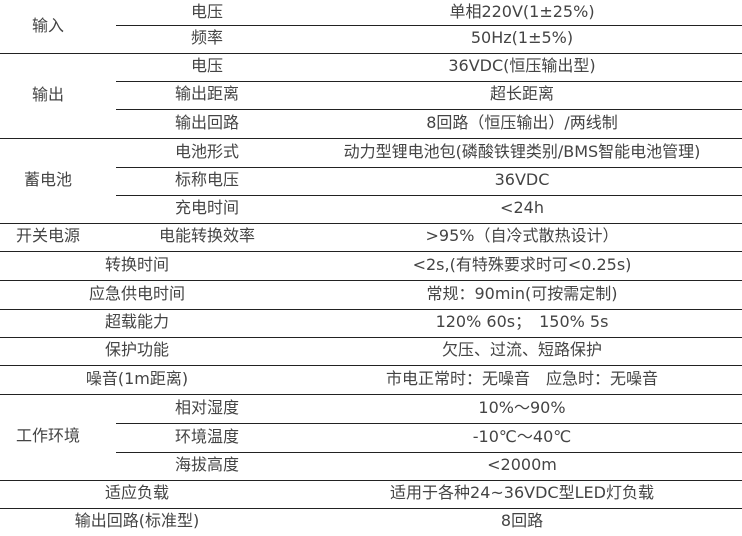 The width and height of the screenshot is (742, 536). Describe the element at coordinates (136, 293) in the screenshot. I see `row-label: 应急供电时间` at that location.